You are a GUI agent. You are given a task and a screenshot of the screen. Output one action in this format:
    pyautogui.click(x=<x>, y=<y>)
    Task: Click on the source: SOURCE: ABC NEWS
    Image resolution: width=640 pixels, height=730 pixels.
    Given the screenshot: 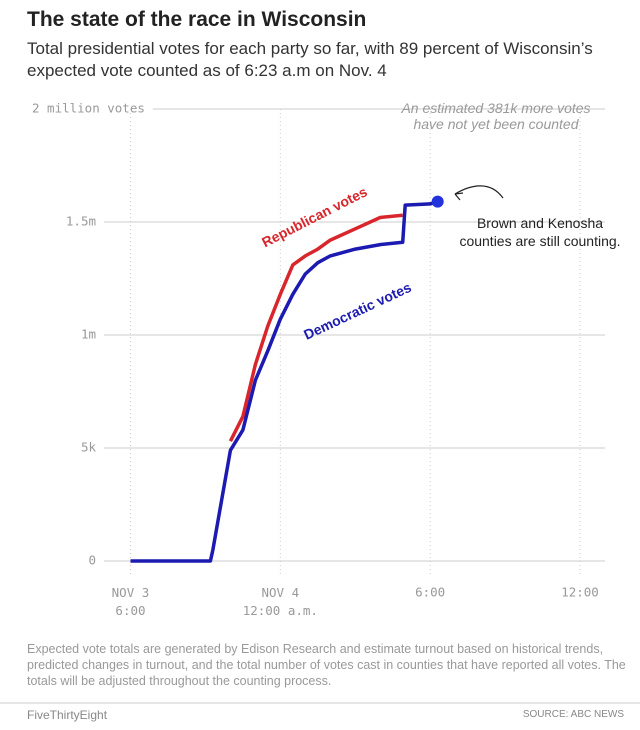 What is the action you would take?
    pyautogui.click(x=573, y=714)
    